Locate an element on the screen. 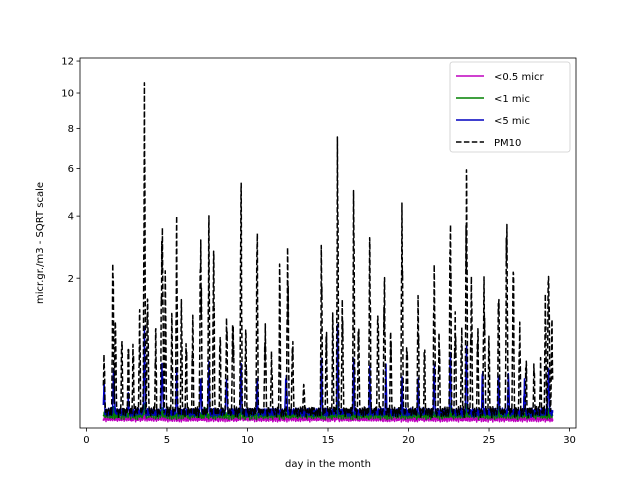 The height and width of the screenshot is (480, 640). legend-box is located at coordinates (510, 107).